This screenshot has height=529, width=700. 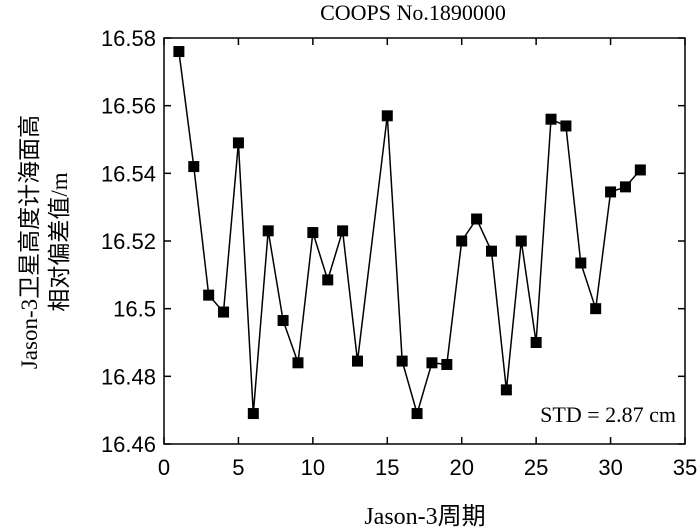 I want to click on x-tick-label: 5, so click(x=238, y=467).